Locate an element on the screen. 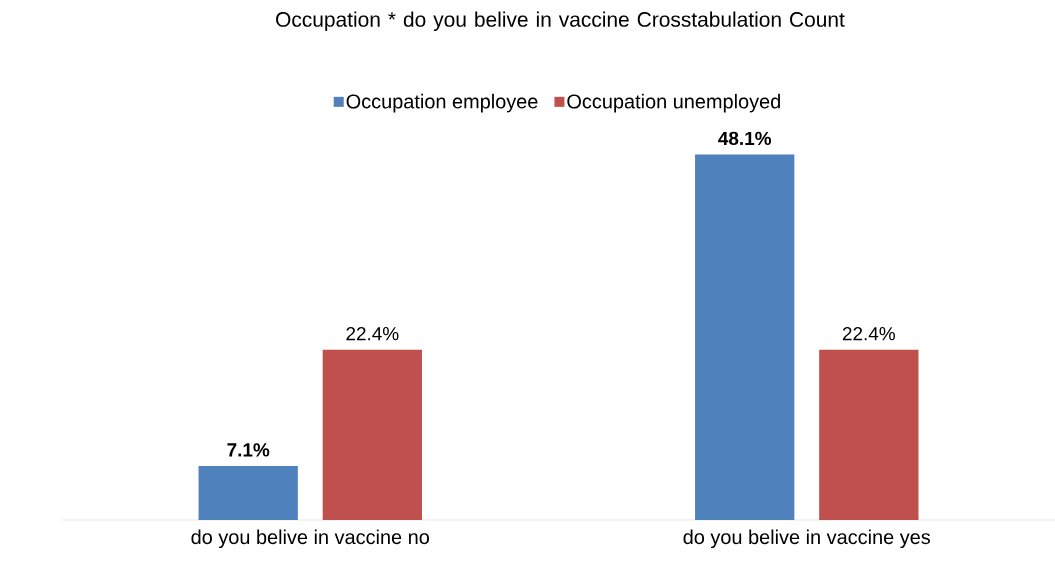  legend-label: Occupation employee is located at coordinates (442, 103).